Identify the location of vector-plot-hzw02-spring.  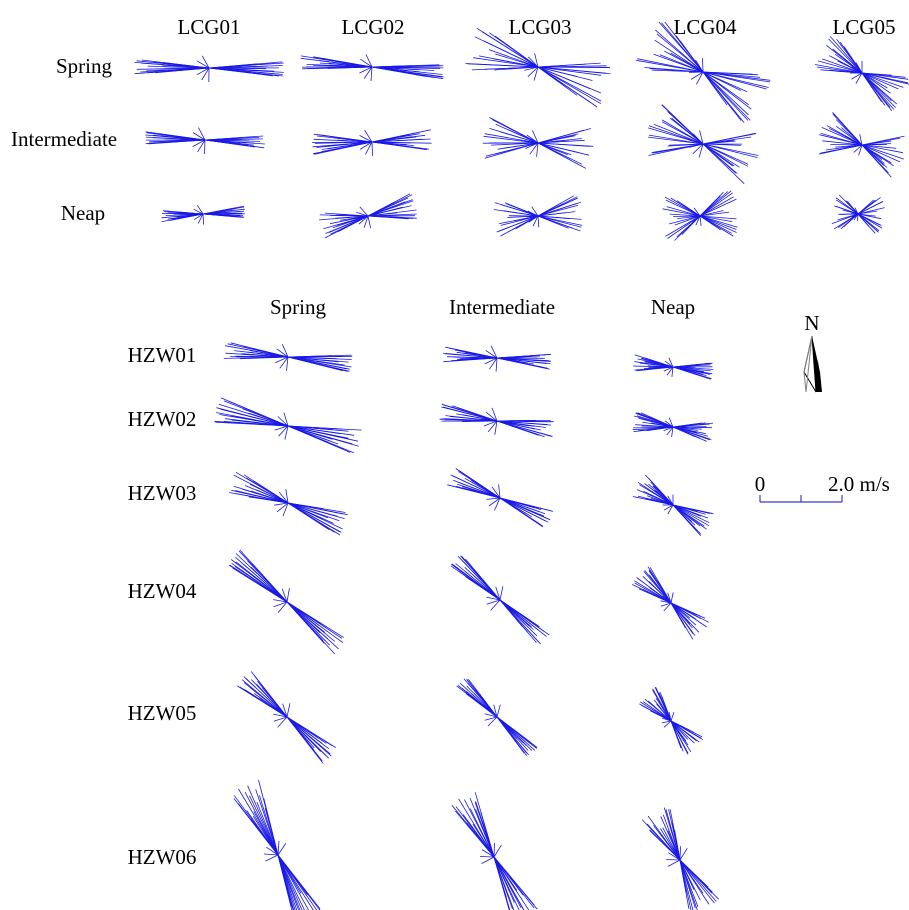
(288, 425).